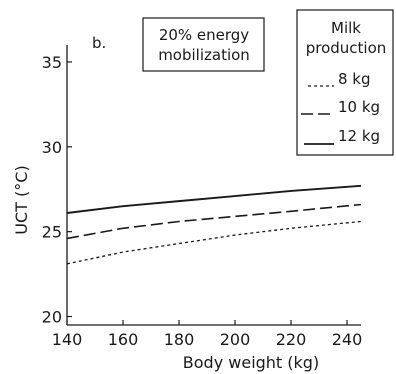 The image size is (396, 374). I want to click on title-box-line-2: mobilization, so click(204, 55).